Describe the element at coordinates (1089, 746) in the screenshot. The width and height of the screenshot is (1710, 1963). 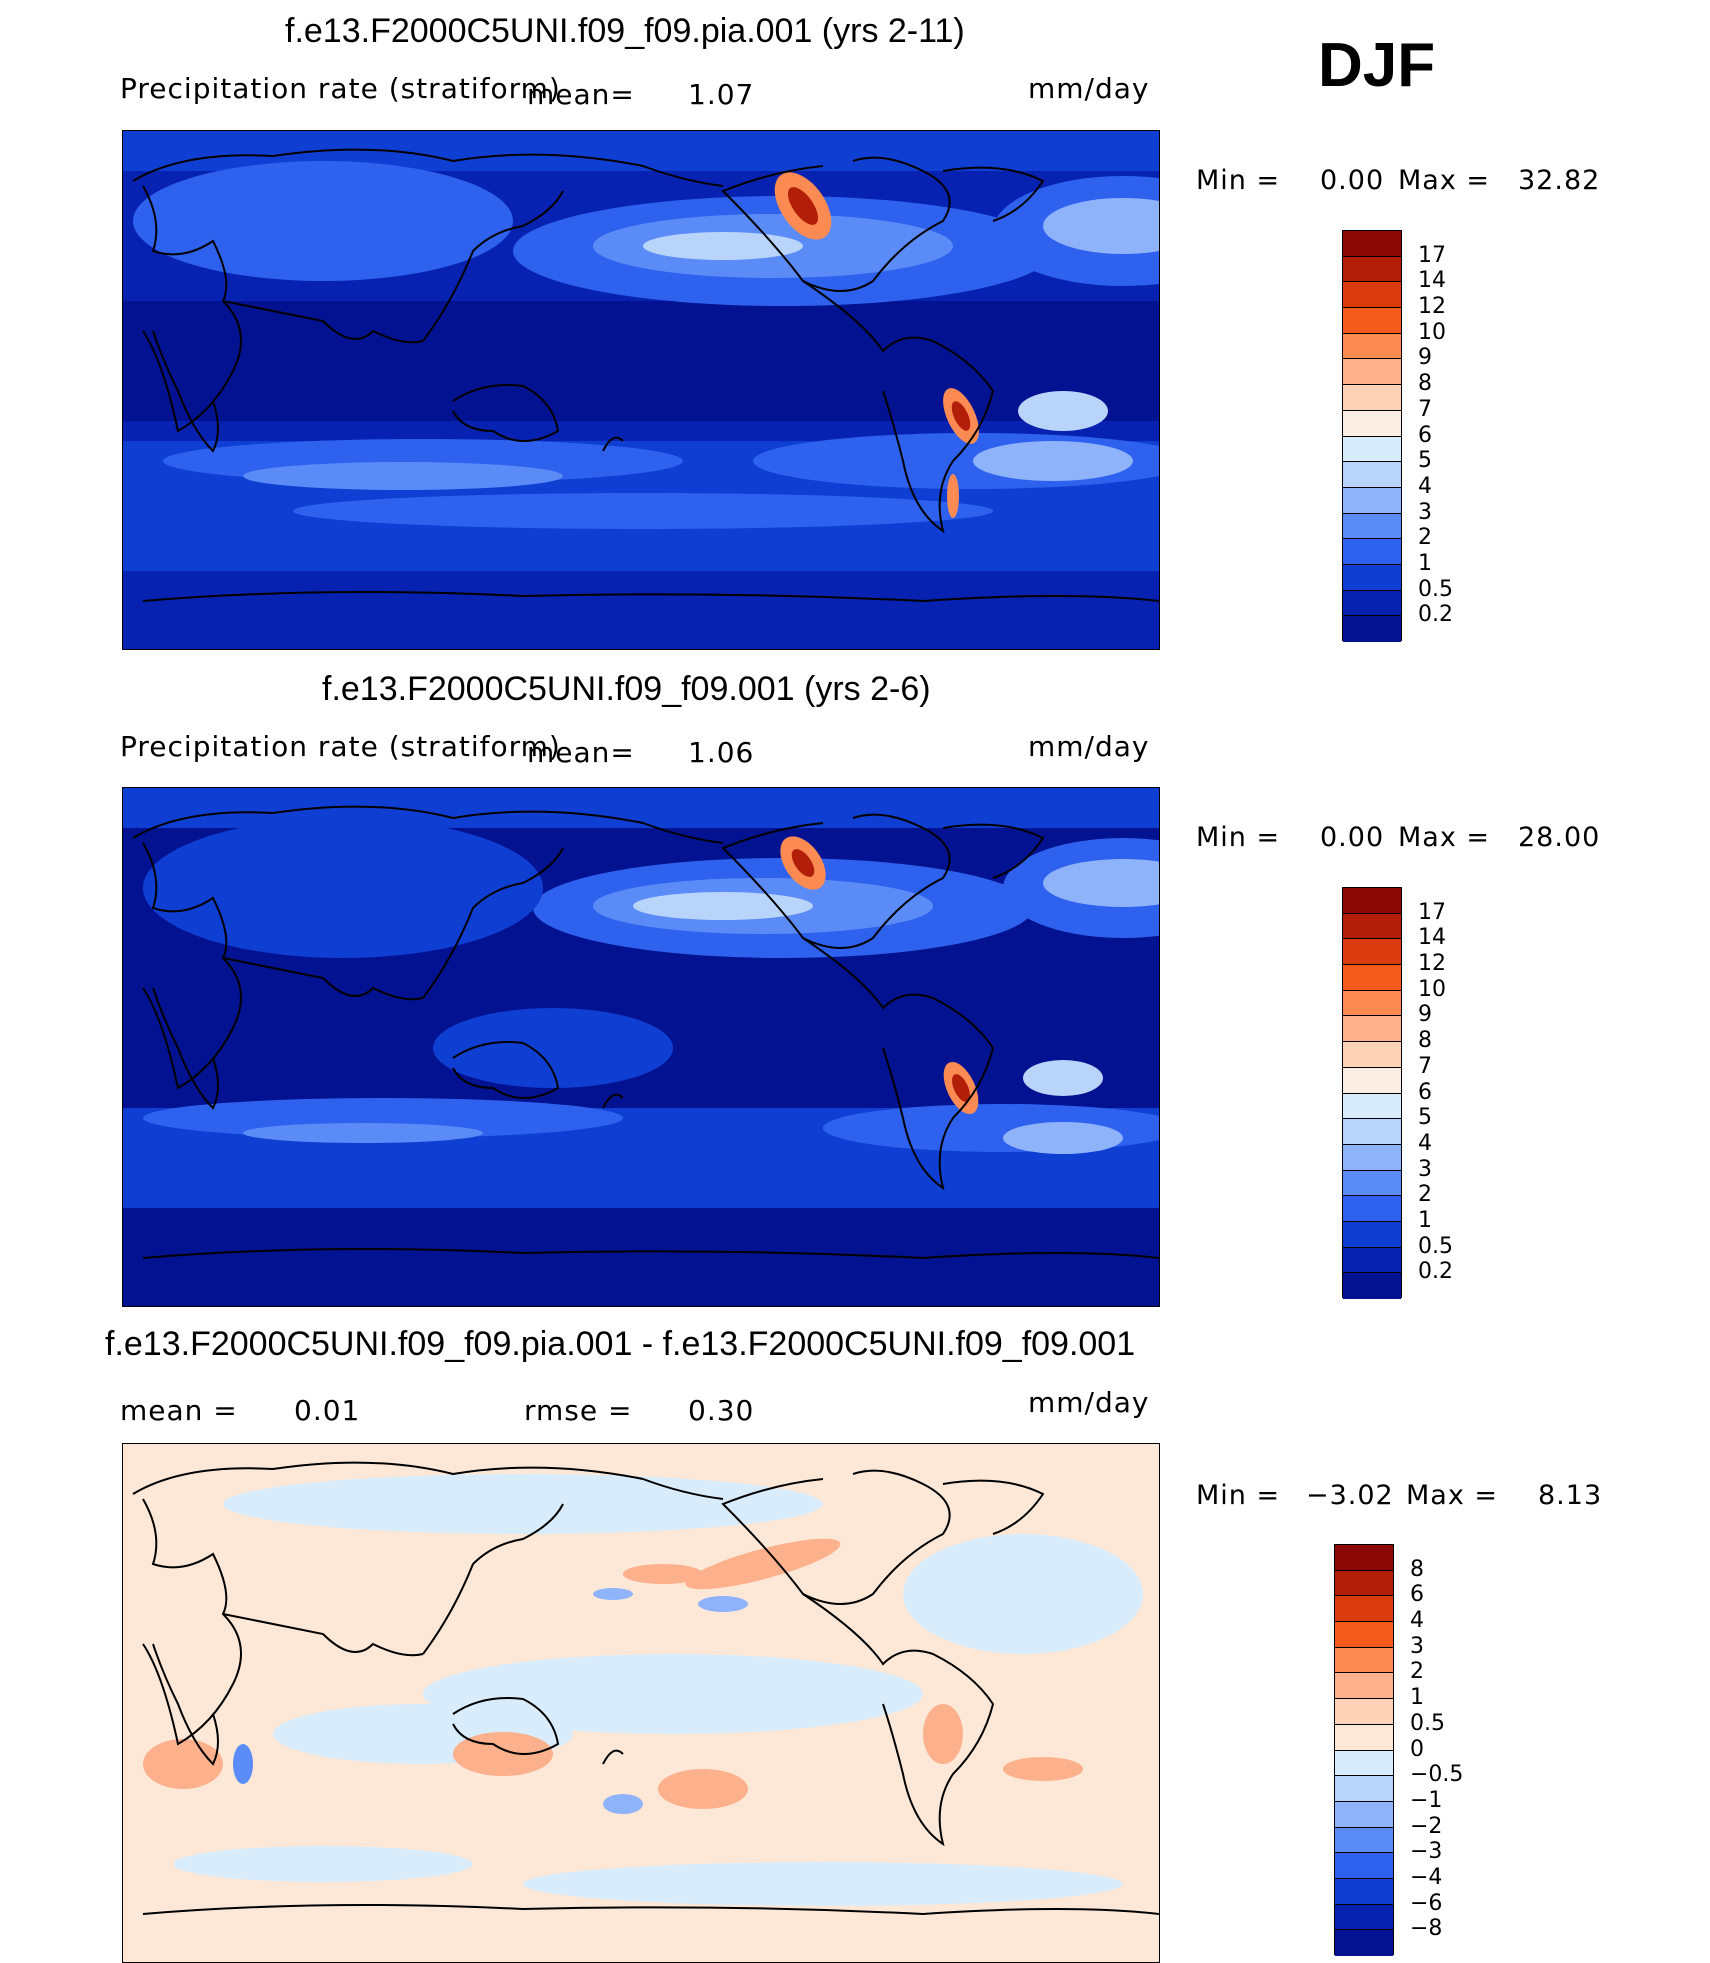
I see `panel2-units: mm/day` at that location.